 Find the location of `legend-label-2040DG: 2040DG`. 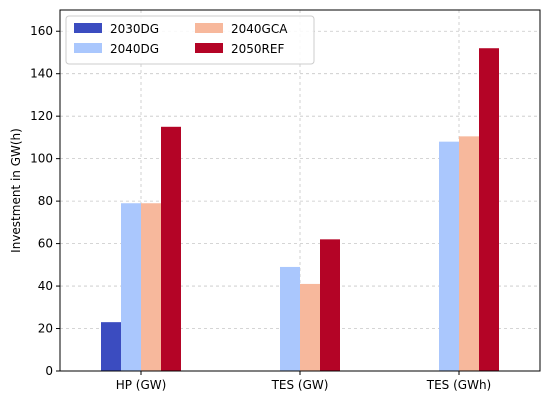

legend-label-2040DG: 2040DG is located at coordinates (134, 49).